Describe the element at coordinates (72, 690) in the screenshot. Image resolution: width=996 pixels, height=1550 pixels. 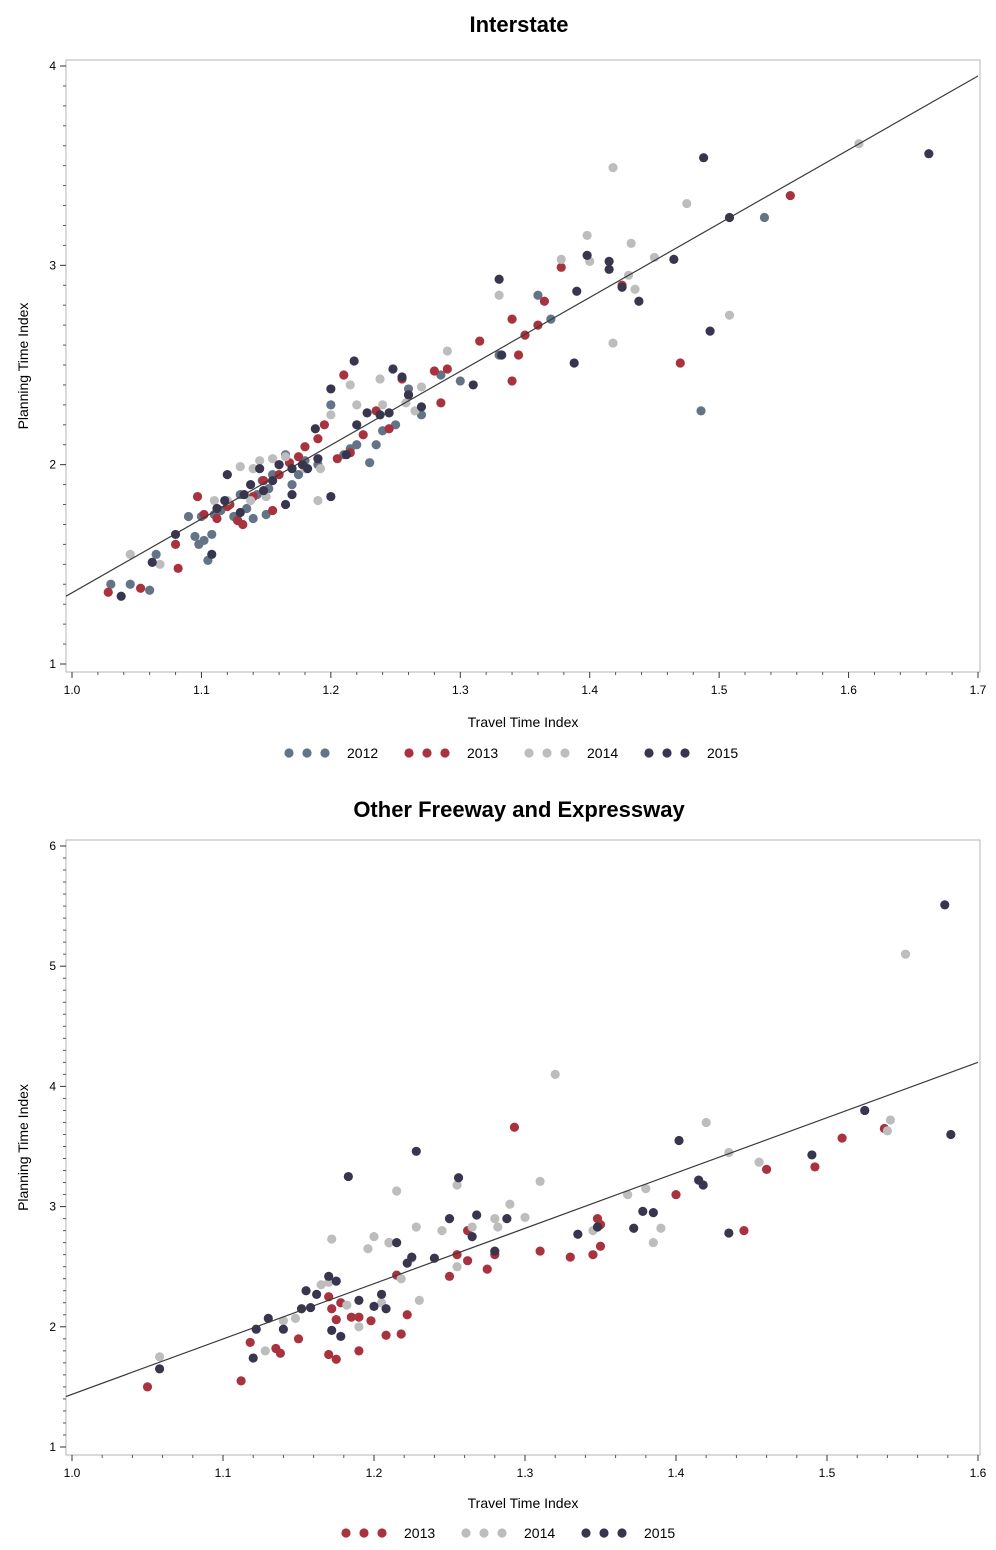
I see `x-tick-label: 1.0` at that location.